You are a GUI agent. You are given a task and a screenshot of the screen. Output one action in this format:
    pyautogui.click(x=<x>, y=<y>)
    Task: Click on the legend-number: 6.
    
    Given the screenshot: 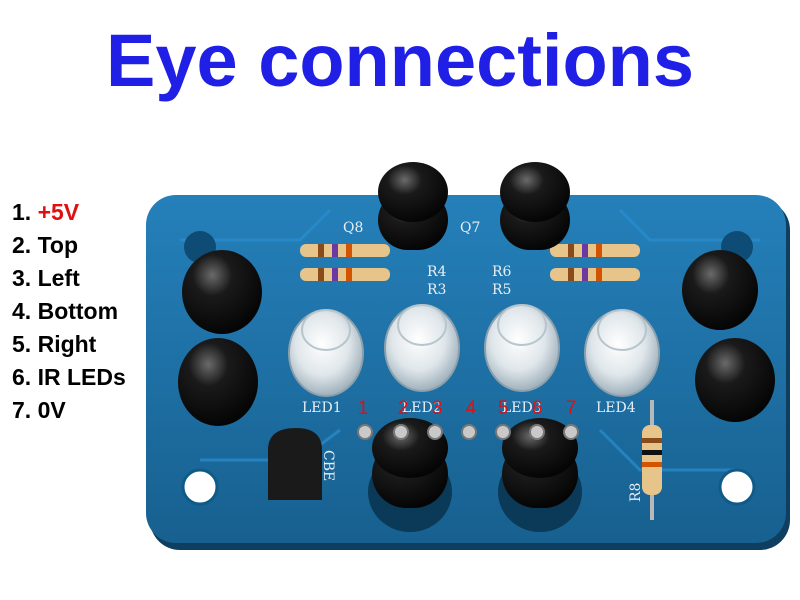 What is the action you would take?
    pyautogui.click(x=22, y=377)
    